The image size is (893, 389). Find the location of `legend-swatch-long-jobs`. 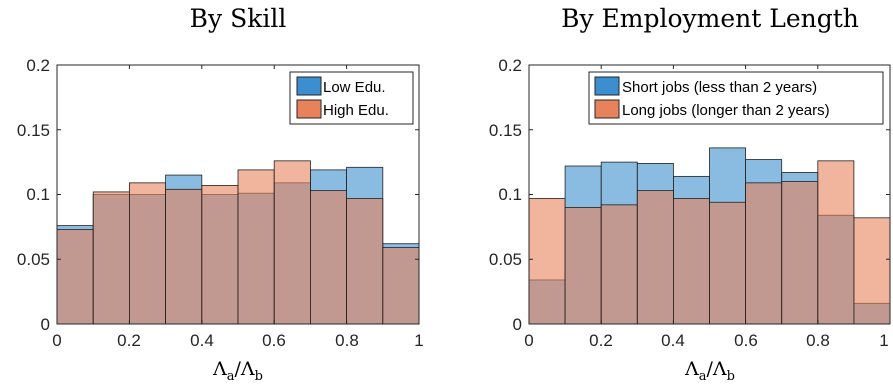

legend-swatch-long-jobs is located at coordinates (607, 109).